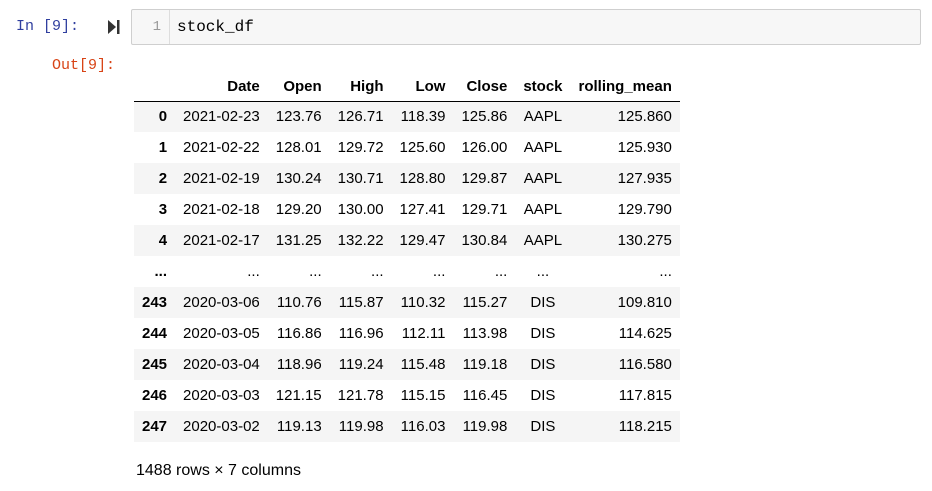 The height and width of the screenshot is (491, 932). What do you see at coordinates (422, 178) in the screenshot?
I see `table-cell: 128.80` at bounding box center [422, 178].